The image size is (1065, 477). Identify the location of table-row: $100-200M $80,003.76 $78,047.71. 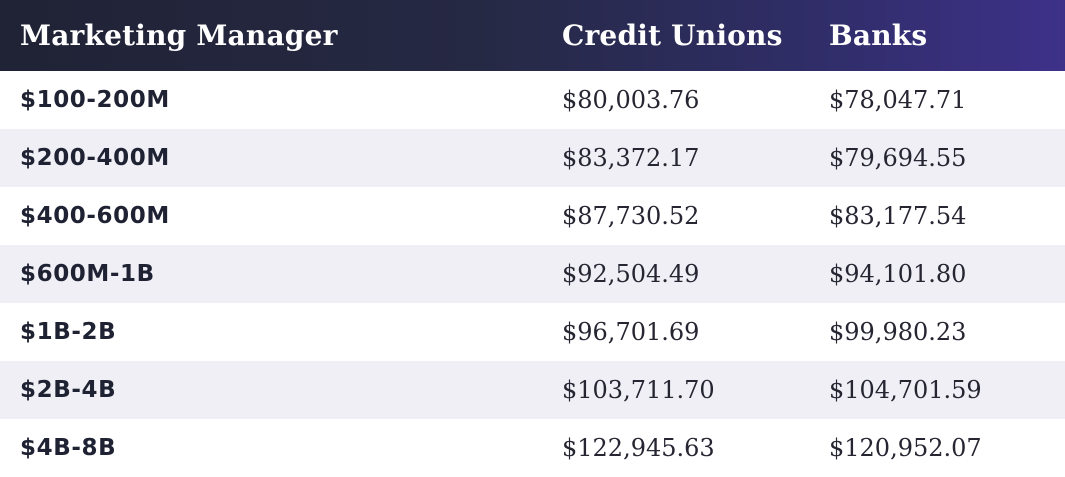
(532, 100).